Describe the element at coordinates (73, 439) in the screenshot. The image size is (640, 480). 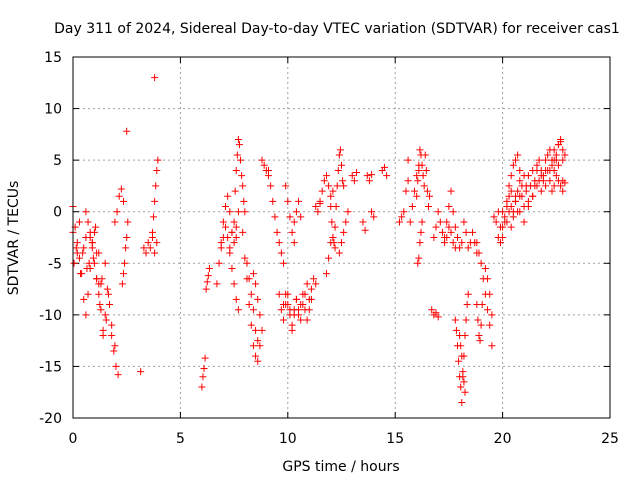
I see `x-tick-label: 0` at that location.